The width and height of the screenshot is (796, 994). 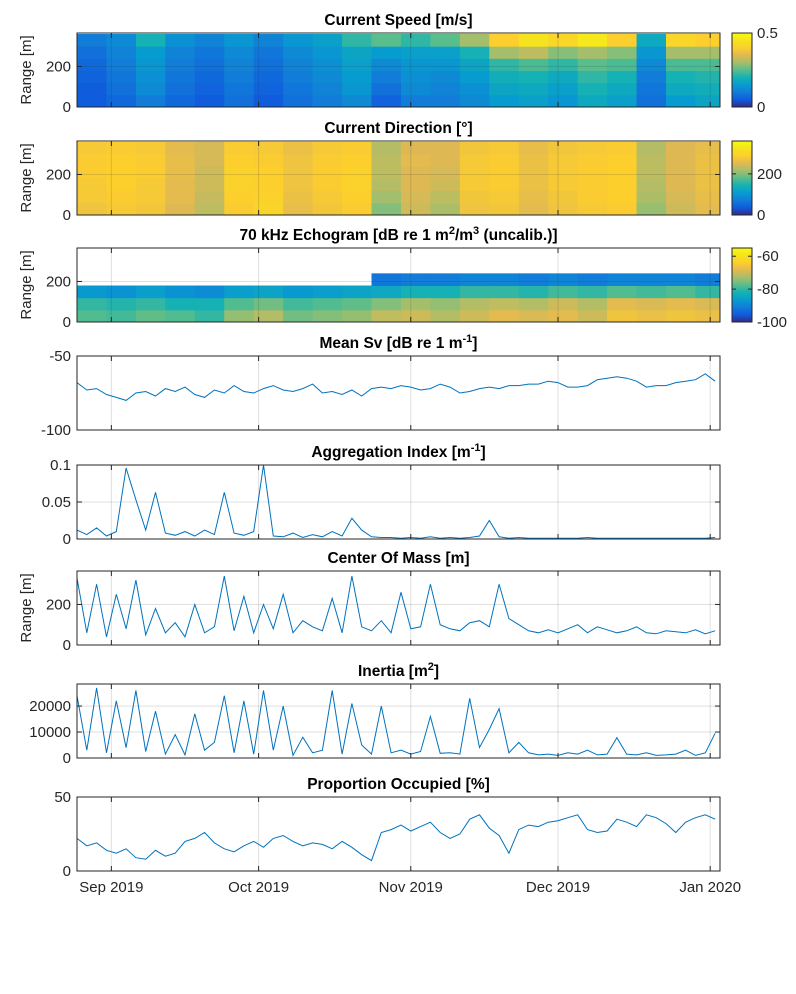 I want to click on colorbar: -100 -80 -60, so click(x=759, y=289).